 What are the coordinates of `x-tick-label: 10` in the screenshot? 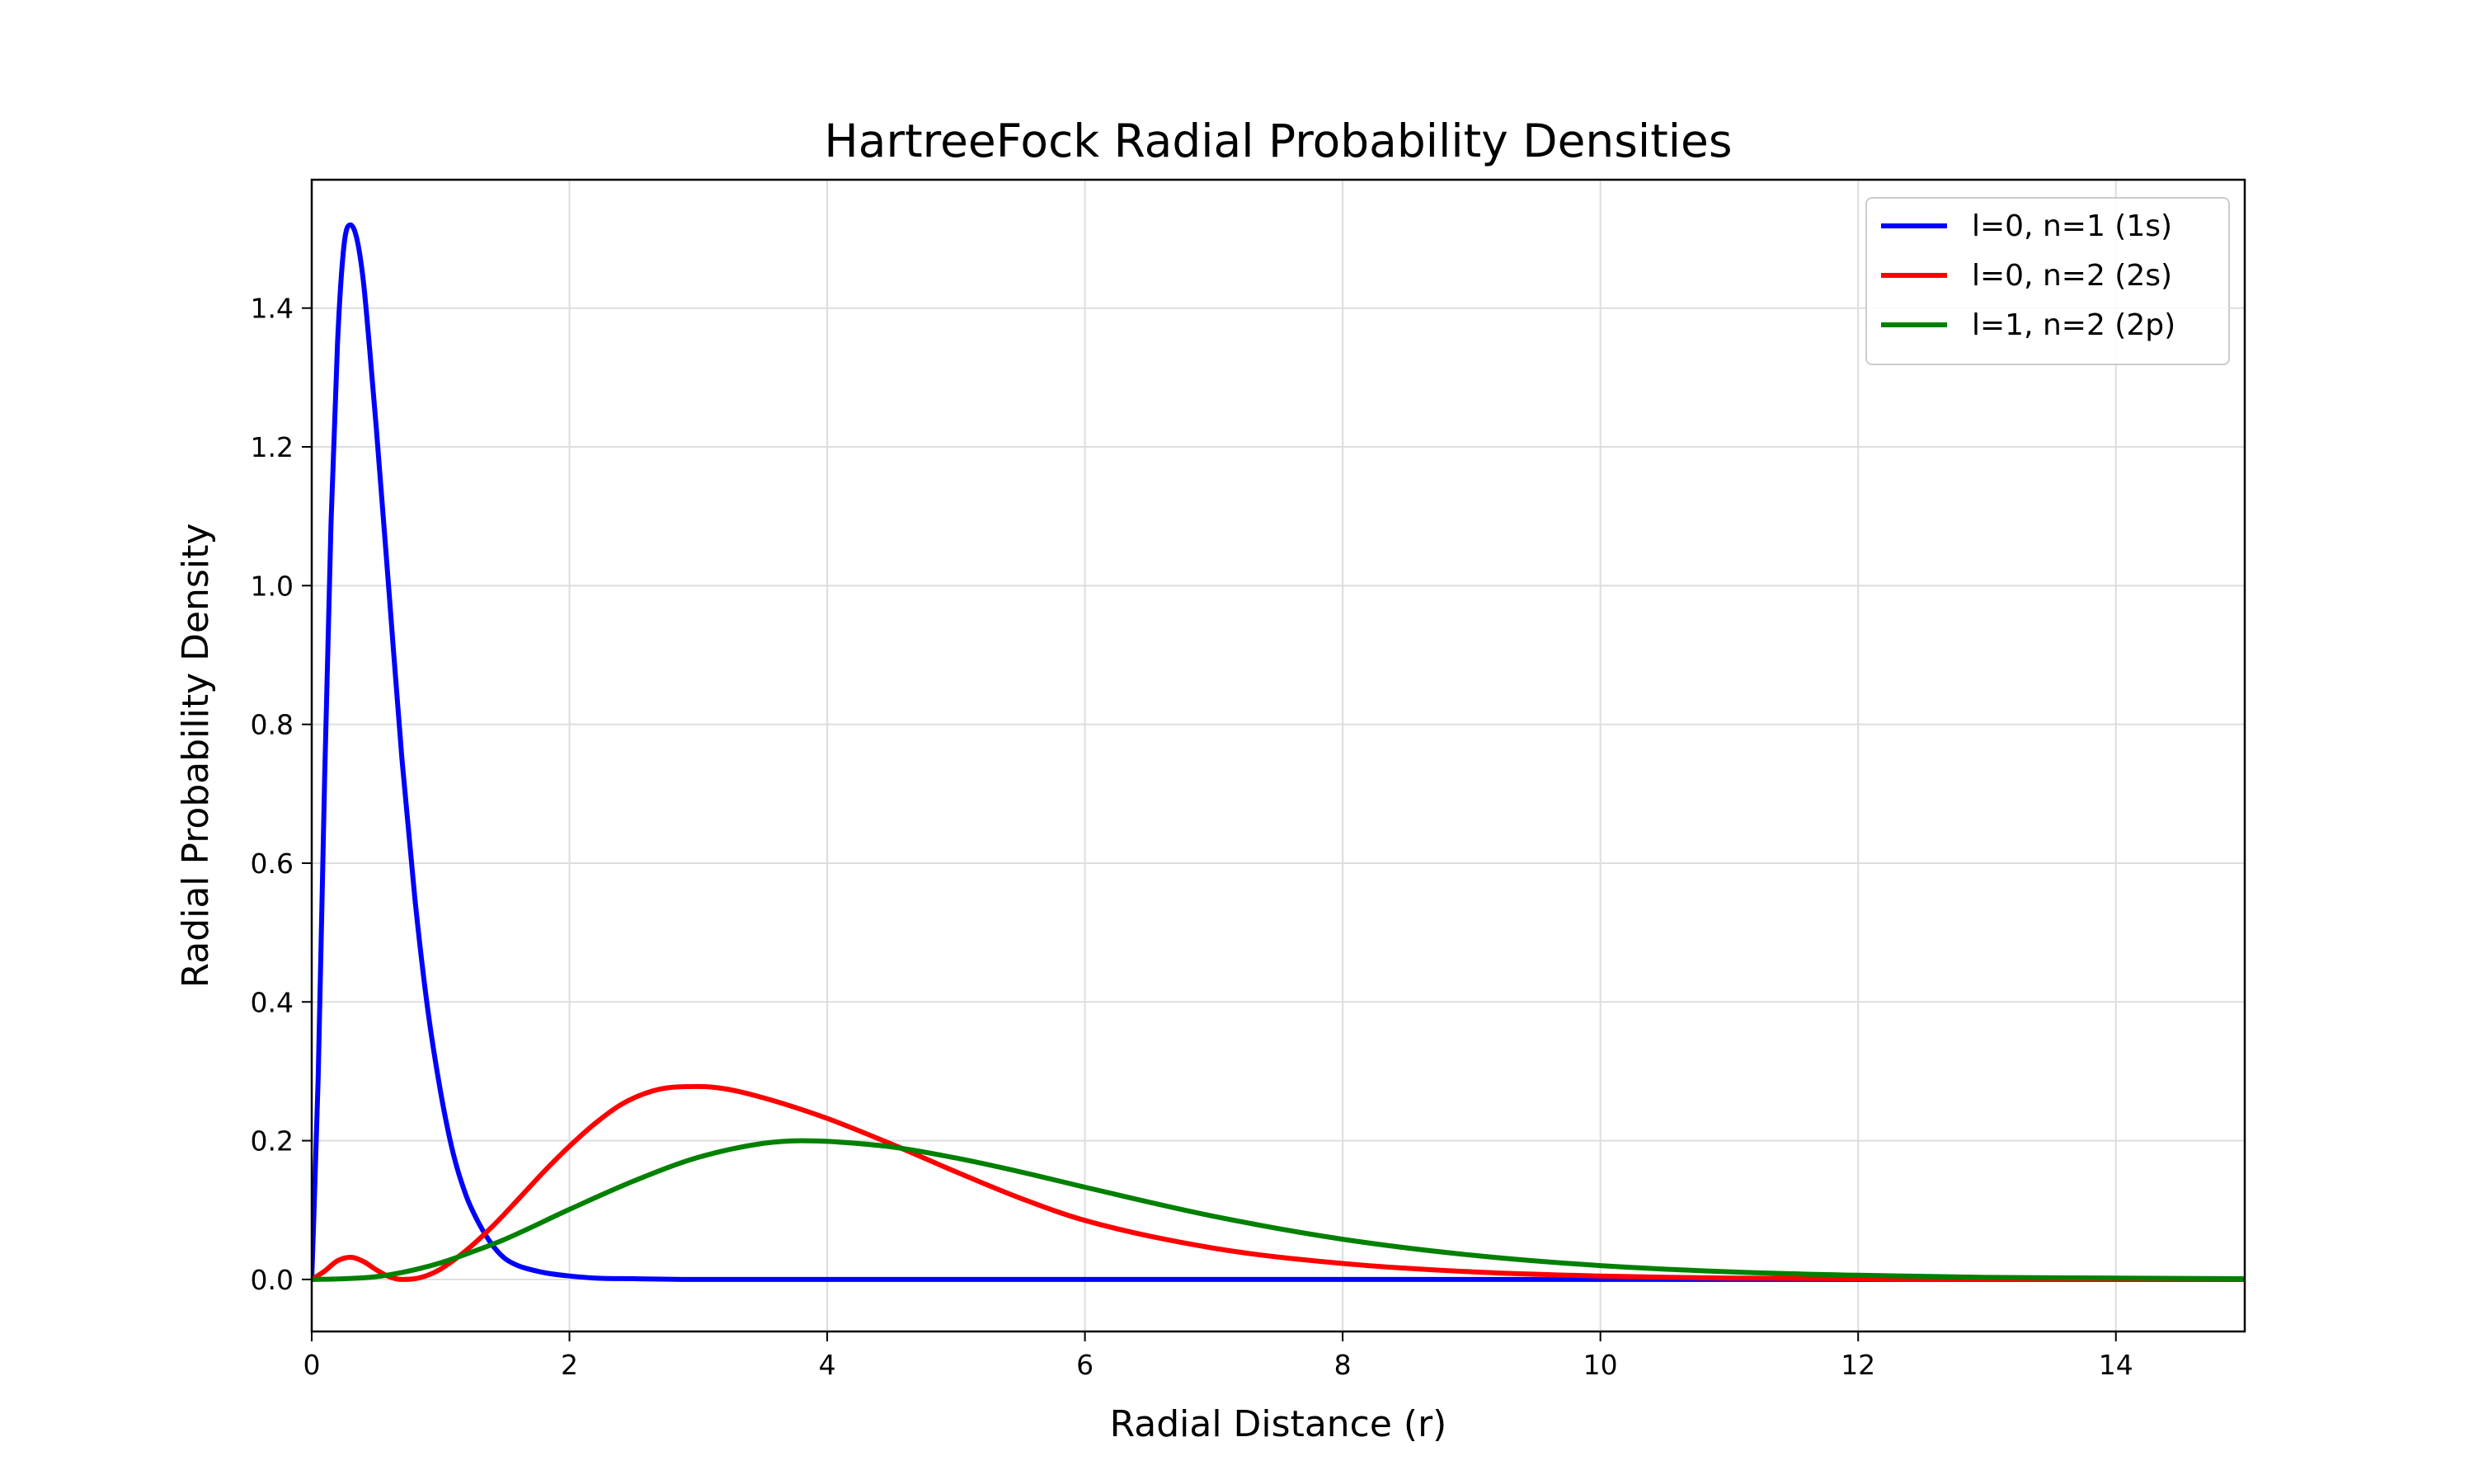 It's located at (1600, 1365).